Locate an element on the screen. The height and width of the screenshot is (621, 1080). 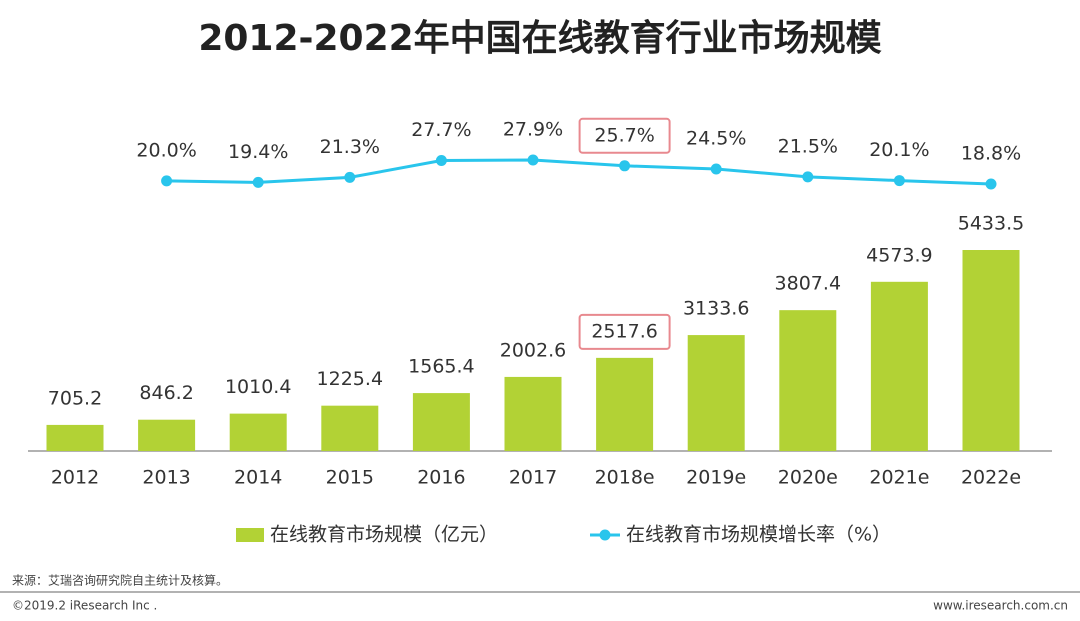
line-label: 20.1% is located at coordinates (899, 150).